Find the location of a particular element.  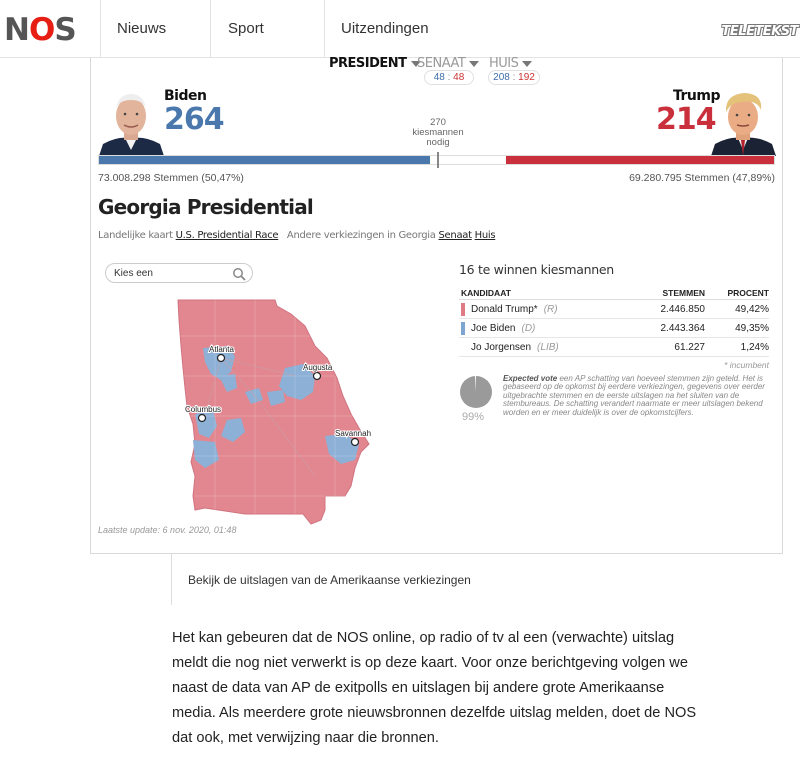

candidate-party: (LIB) is located at coordinates (548, 347).